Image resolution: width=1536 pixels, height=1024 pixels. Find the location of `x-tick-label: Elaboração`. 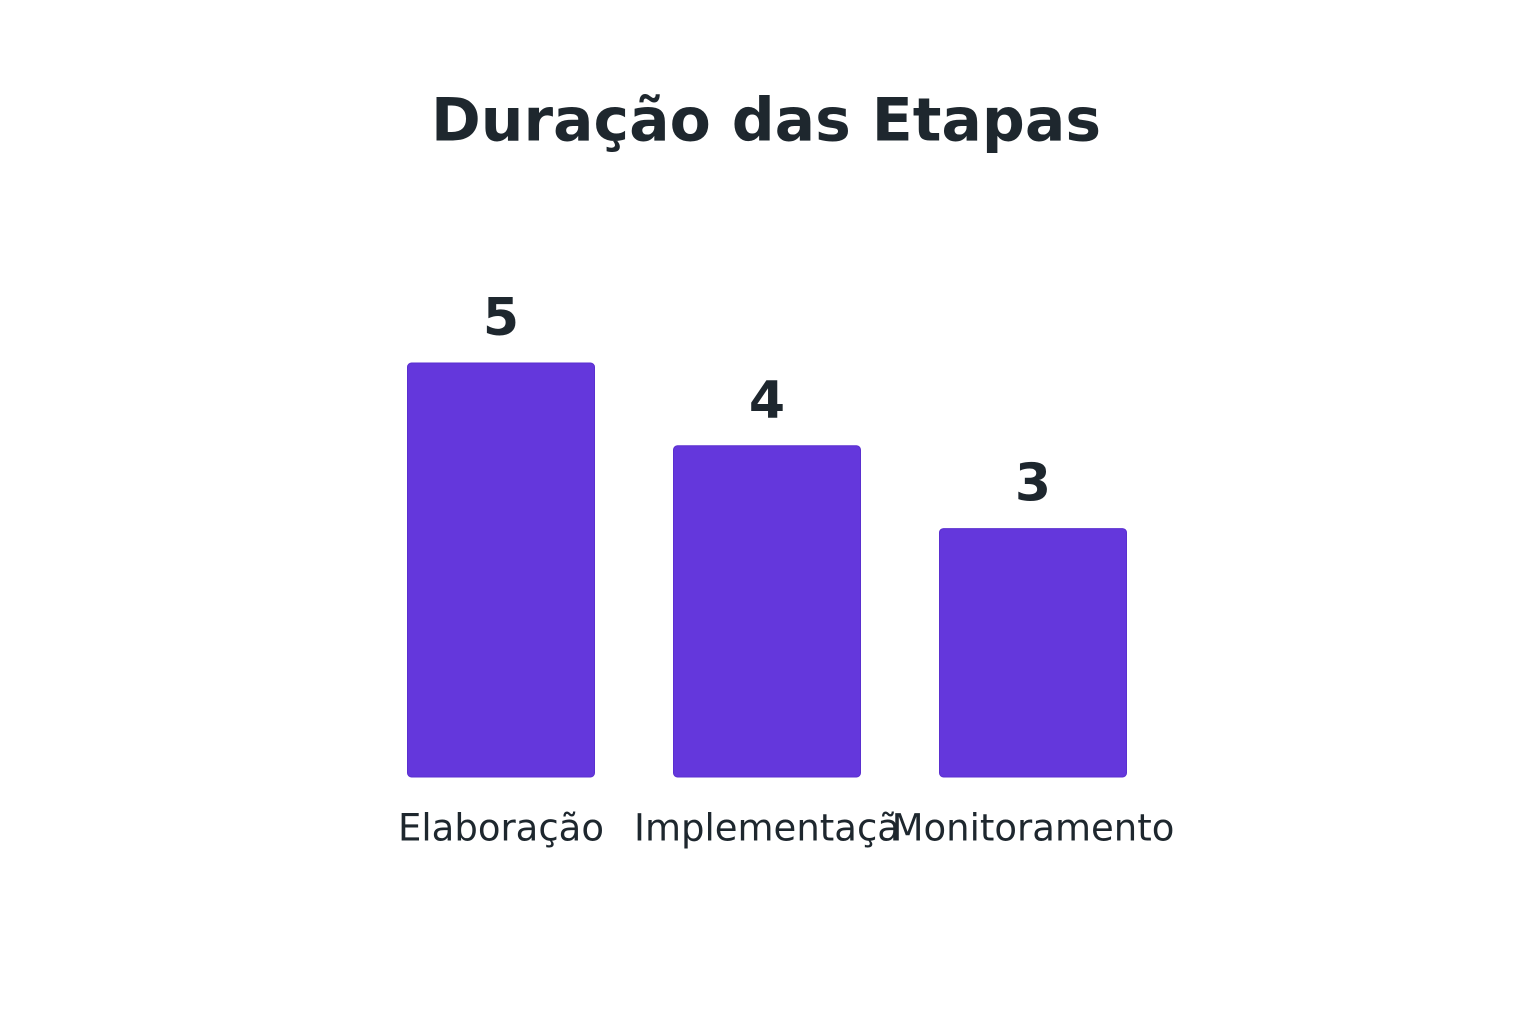

x-tick-label: Elaboração is located at coordinates (501, 828).